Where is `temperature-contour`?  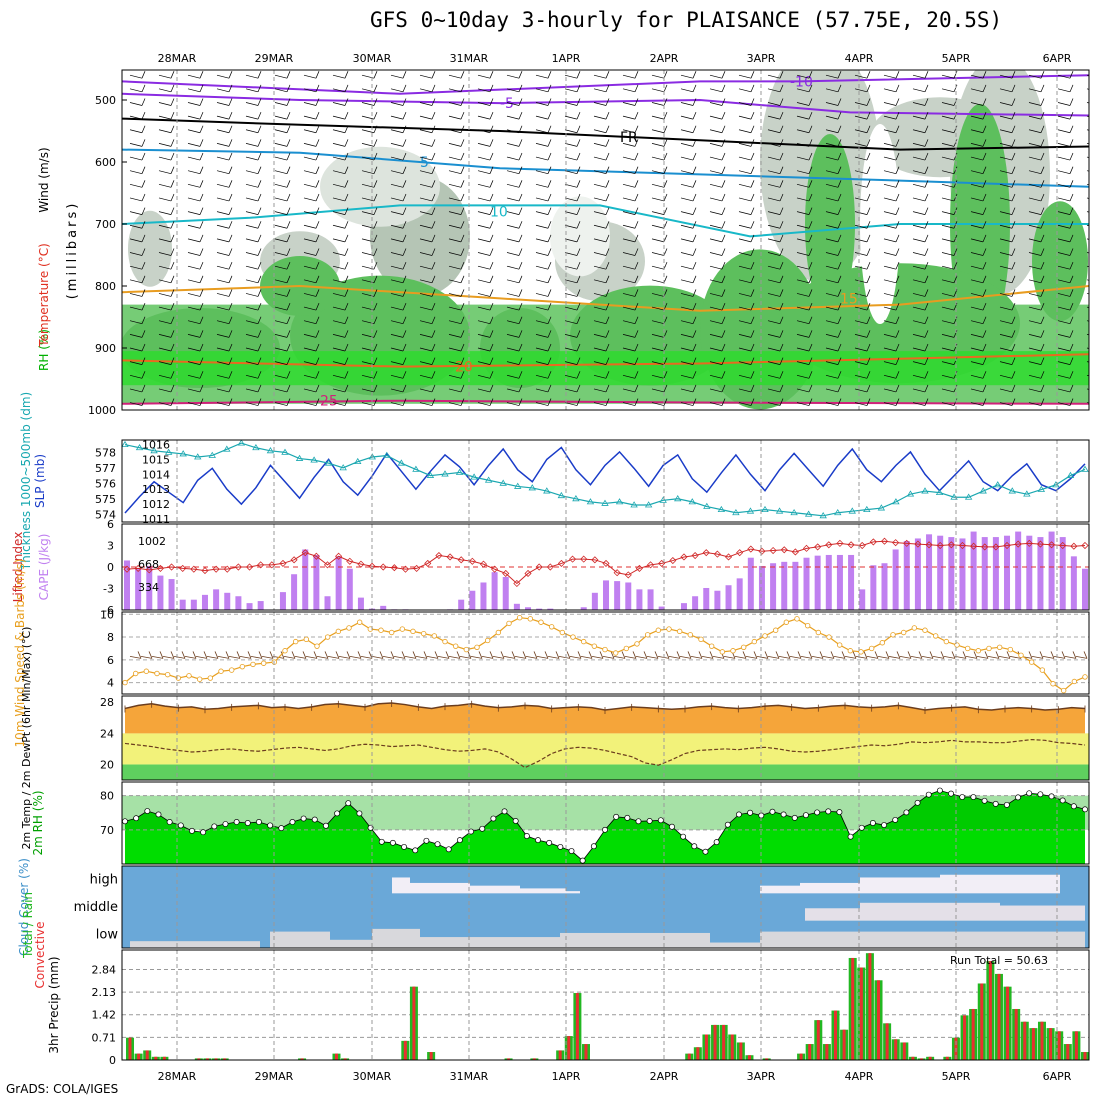
temperature-contour is located at coordinates (605, 298).